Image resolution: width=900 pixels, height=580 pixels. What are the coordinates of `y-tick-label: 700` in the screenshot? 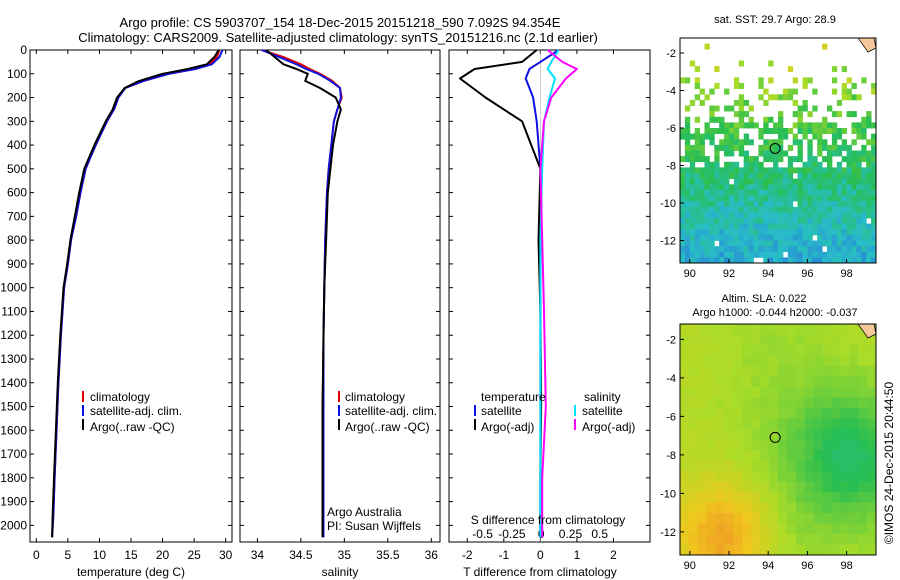 It's located at (17, 216).